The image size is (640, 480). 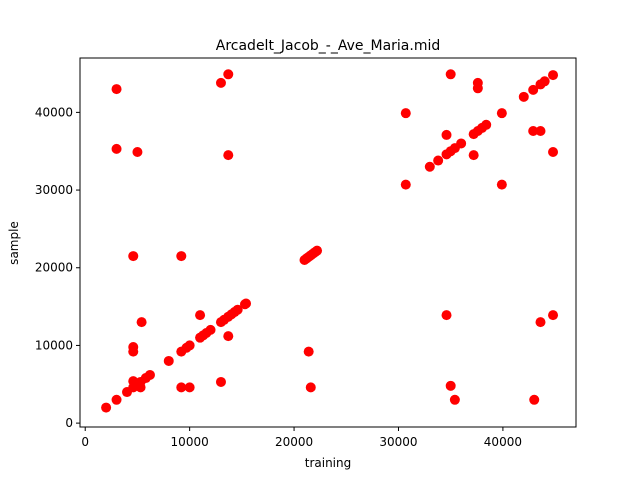 I want to click on y-tick-label: 20000, so click(x=54, y=268).